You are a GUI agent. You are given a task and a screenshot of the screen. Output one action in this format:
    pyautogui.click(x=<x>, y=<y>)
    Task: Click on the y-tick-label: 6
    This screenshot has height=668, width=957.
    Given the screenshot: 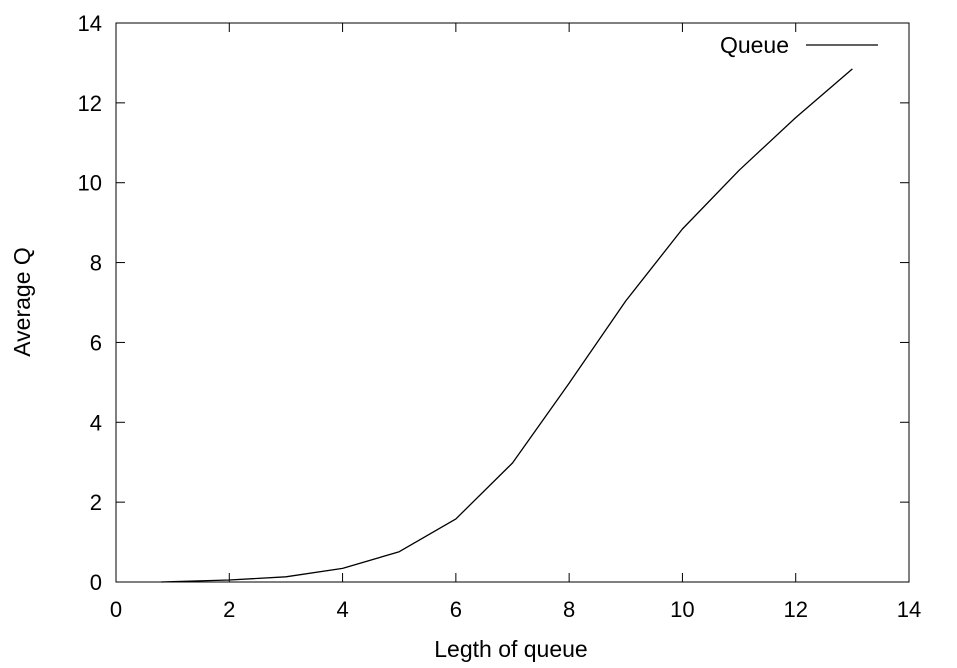 What is the action you would take?
    pyautogui.click(x=96, y=342)
    